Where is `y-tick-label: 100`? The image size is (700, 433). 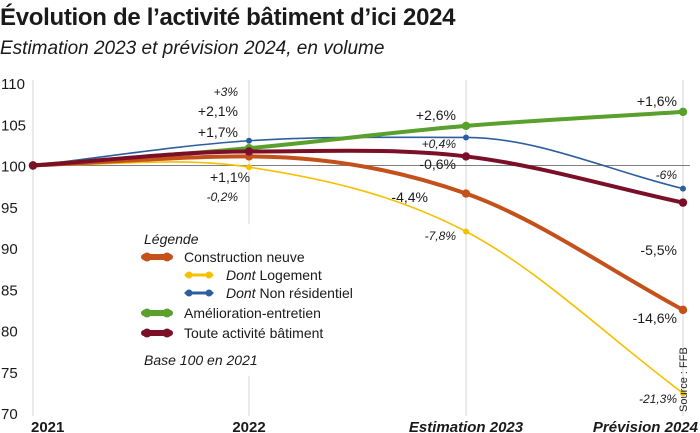 y-tick-label: 100 is located at coordinates (13, 167).